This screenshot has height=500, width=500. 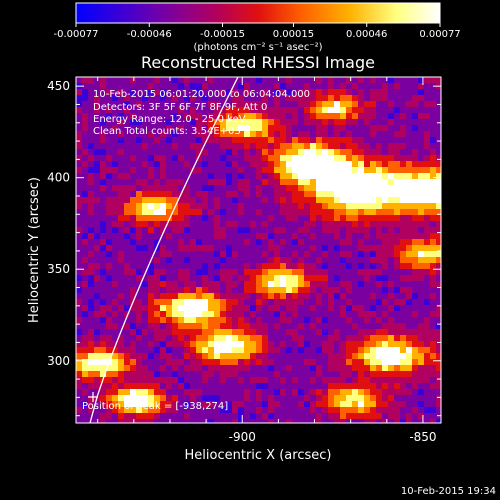 I want to click on y-axis-title: Heliocentric Y (arcsec), so click(x=34, y=250).